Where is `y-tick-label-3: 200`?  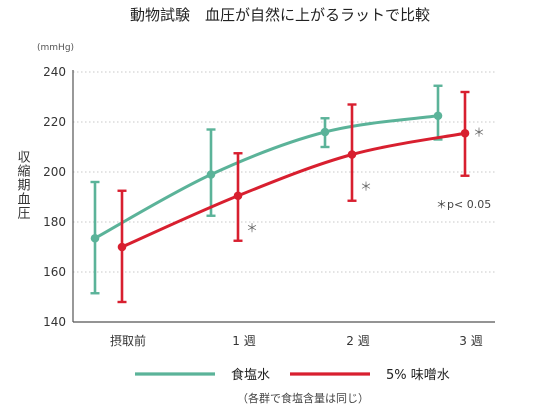 y-tick-label-3: 200 is located at coordinates (54, 172).